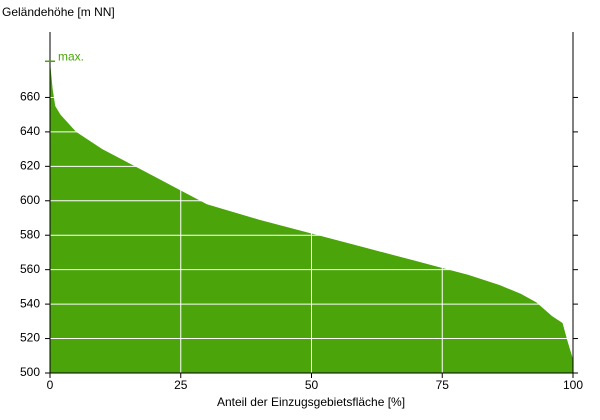  Describe the element at coordinates (50, 385) in the screenshot. I see `x-tick-label: 0` at that location.